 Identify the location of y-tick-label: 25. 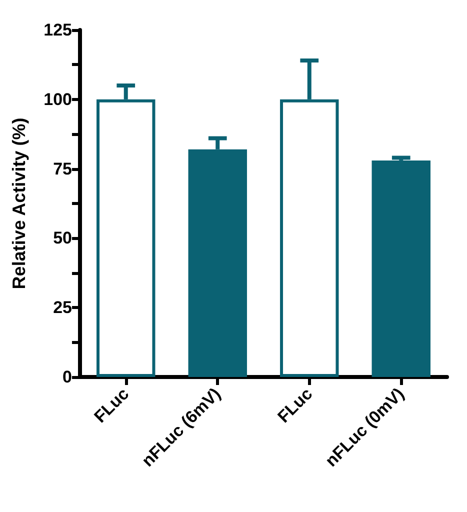
(62, 308).